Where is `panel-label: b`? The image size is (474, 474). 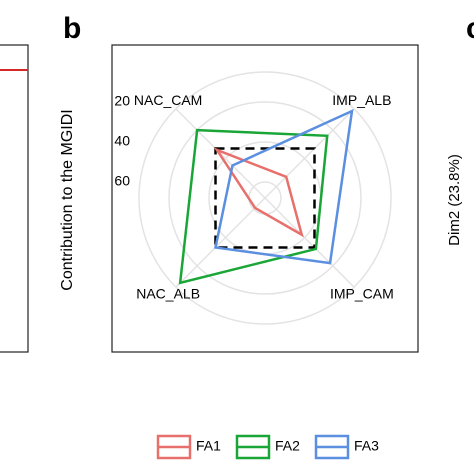
panel-label: b is located at coordinates (72, 28).